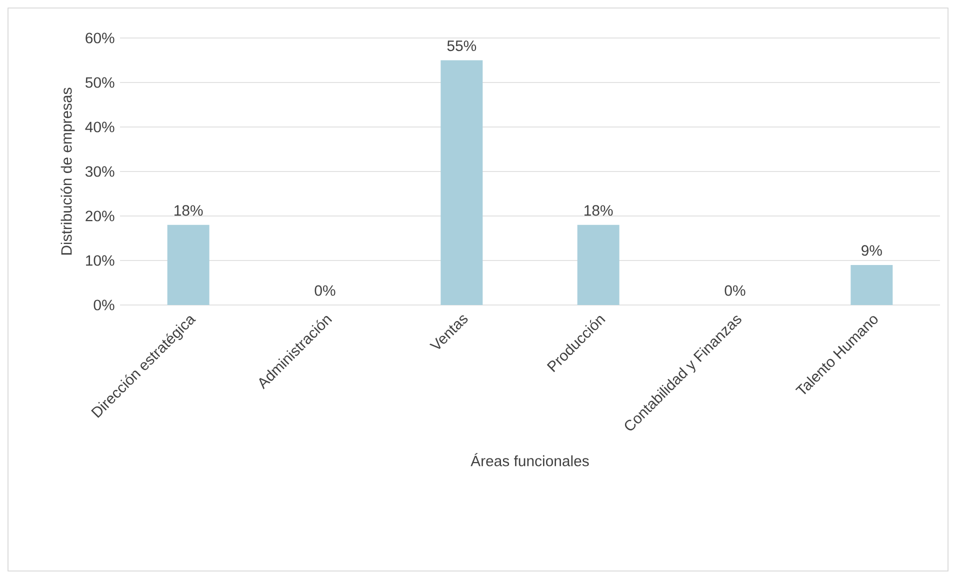 The width and height of the screenshot is (956, 579). Describe the element at coordinates (100, 260) in the screenshot. I see `y-tick-label: 10%` at that location.